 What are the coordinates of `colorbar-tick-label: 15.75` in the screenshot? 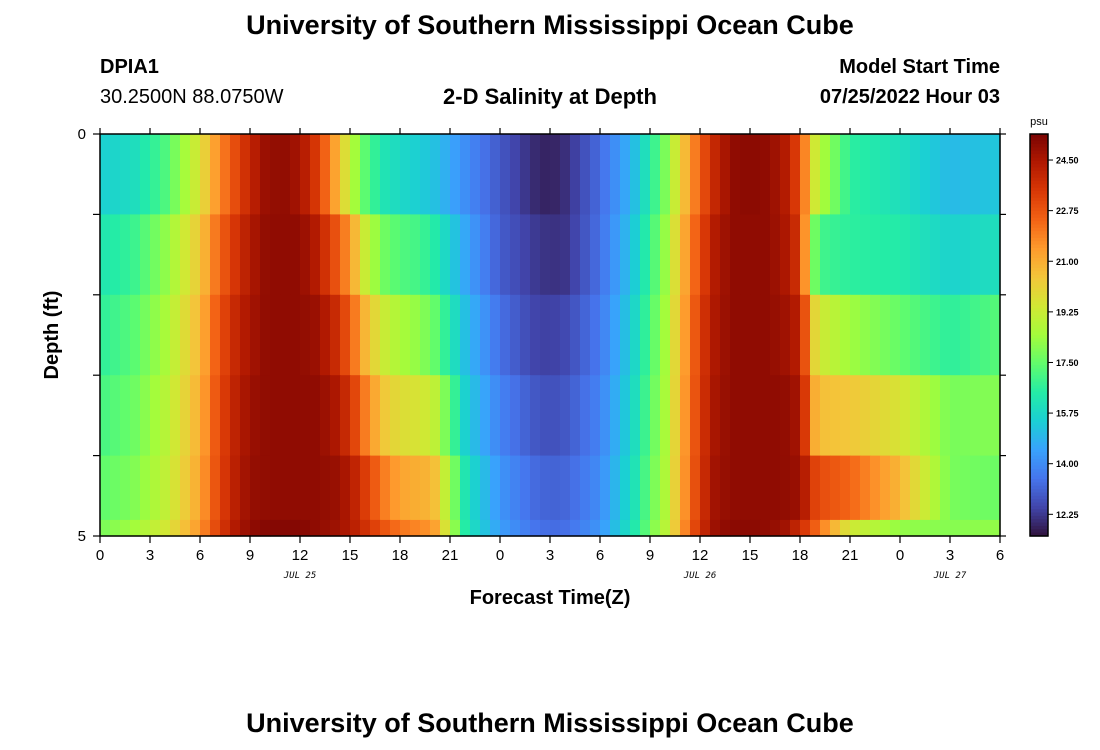 It's located at (1067, 414).